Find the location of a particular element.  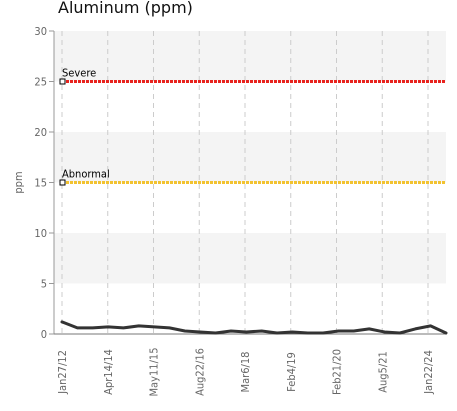

y-tick-label: 15 is located at coordinates (40, 183).